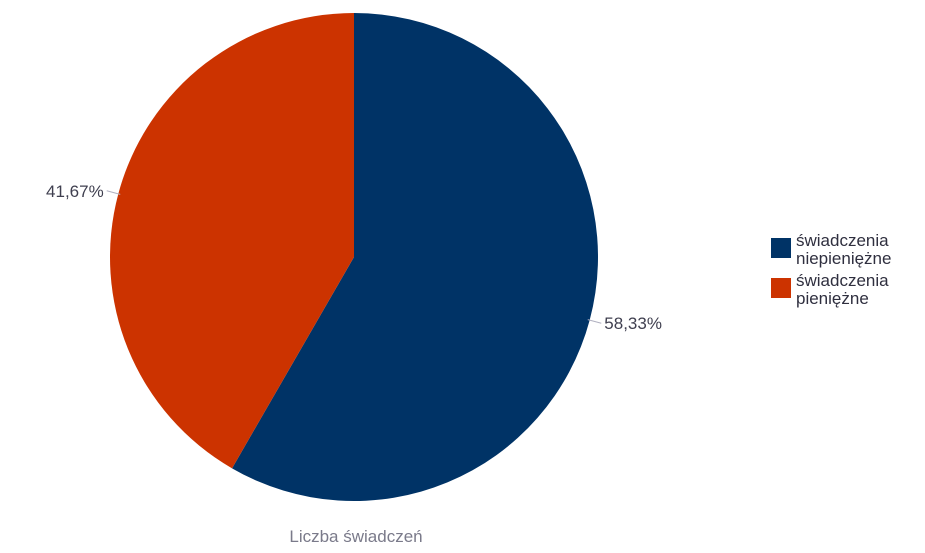 The image size is (925, 553). What do you see at coordinates (842, 289) in the screenshot?
I see `legend-label-pieniezne: świadczenia pieniężne` at bounding box center [842, 289].